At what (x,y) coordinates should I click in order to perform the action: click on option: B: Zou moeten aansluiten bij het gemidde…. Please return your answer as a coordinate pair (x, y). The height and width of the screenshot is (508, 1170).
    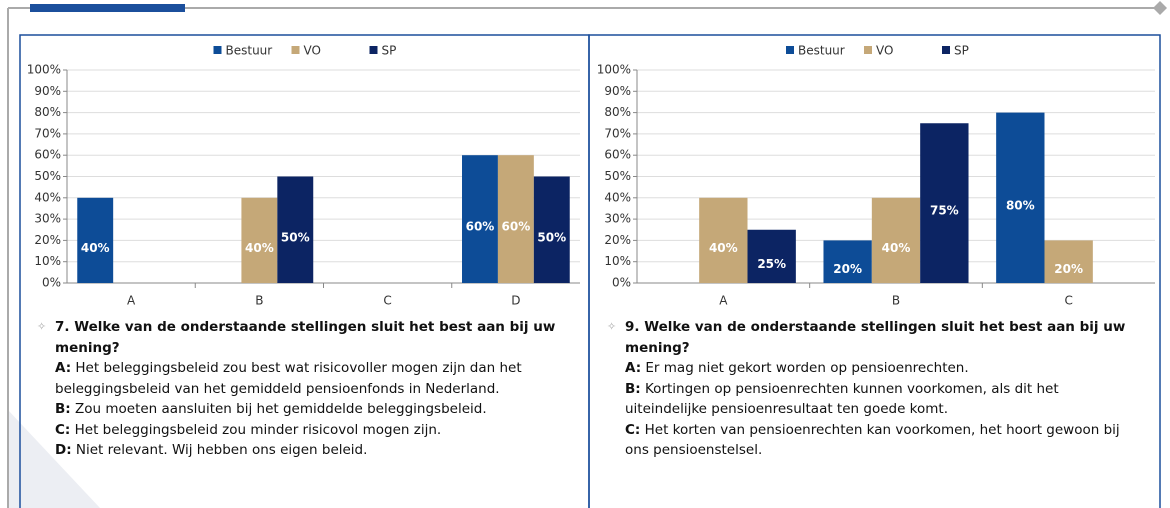
    Looking at the image, I should click on (310, 409).